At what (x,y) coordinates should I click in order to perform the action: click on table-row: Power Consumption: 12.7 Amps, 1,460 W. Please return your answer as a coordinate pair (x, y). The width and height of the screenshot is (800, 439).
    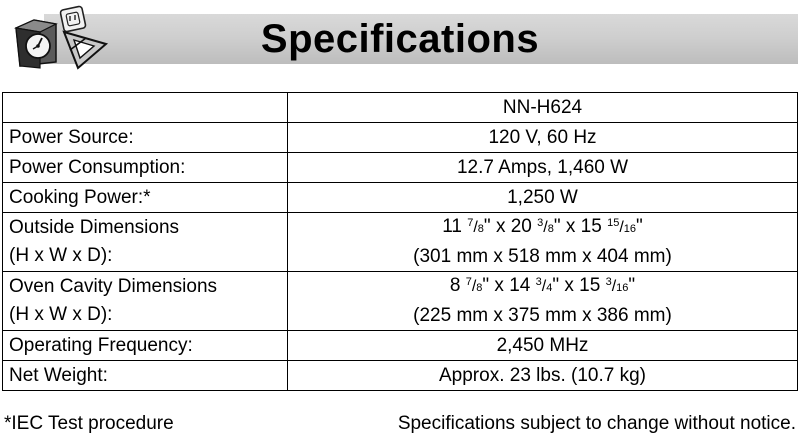
    Looking at the image, I should click on (400, 167).